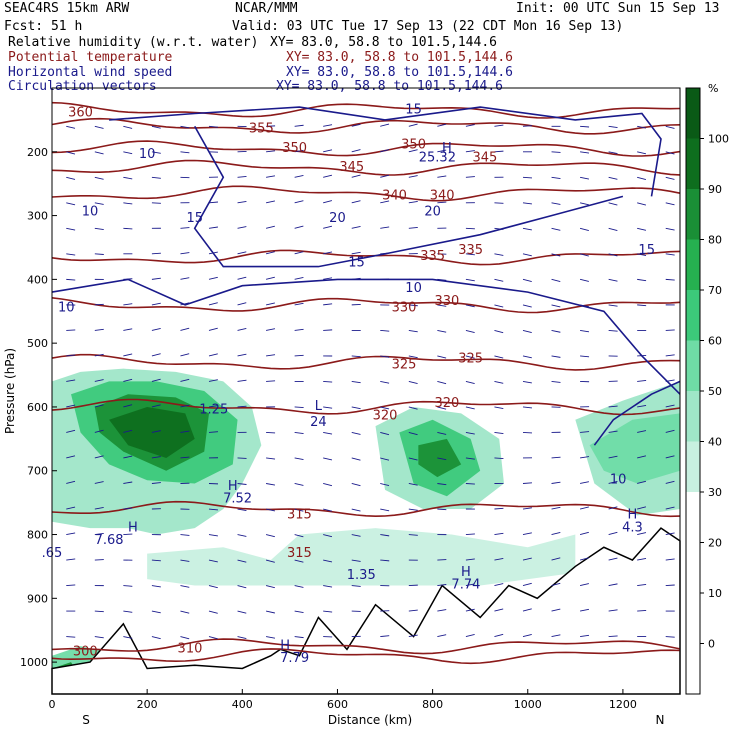  I want to click on wind-label: 25.32, so click(437, 157).